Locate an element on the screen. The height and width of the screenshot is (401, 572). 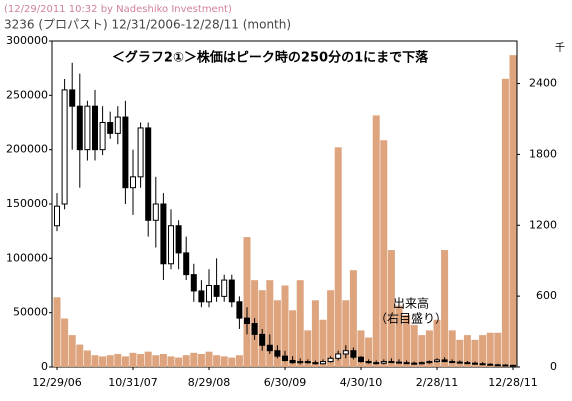
y2-tick-label: 600 is located at coordinates (546, 295).